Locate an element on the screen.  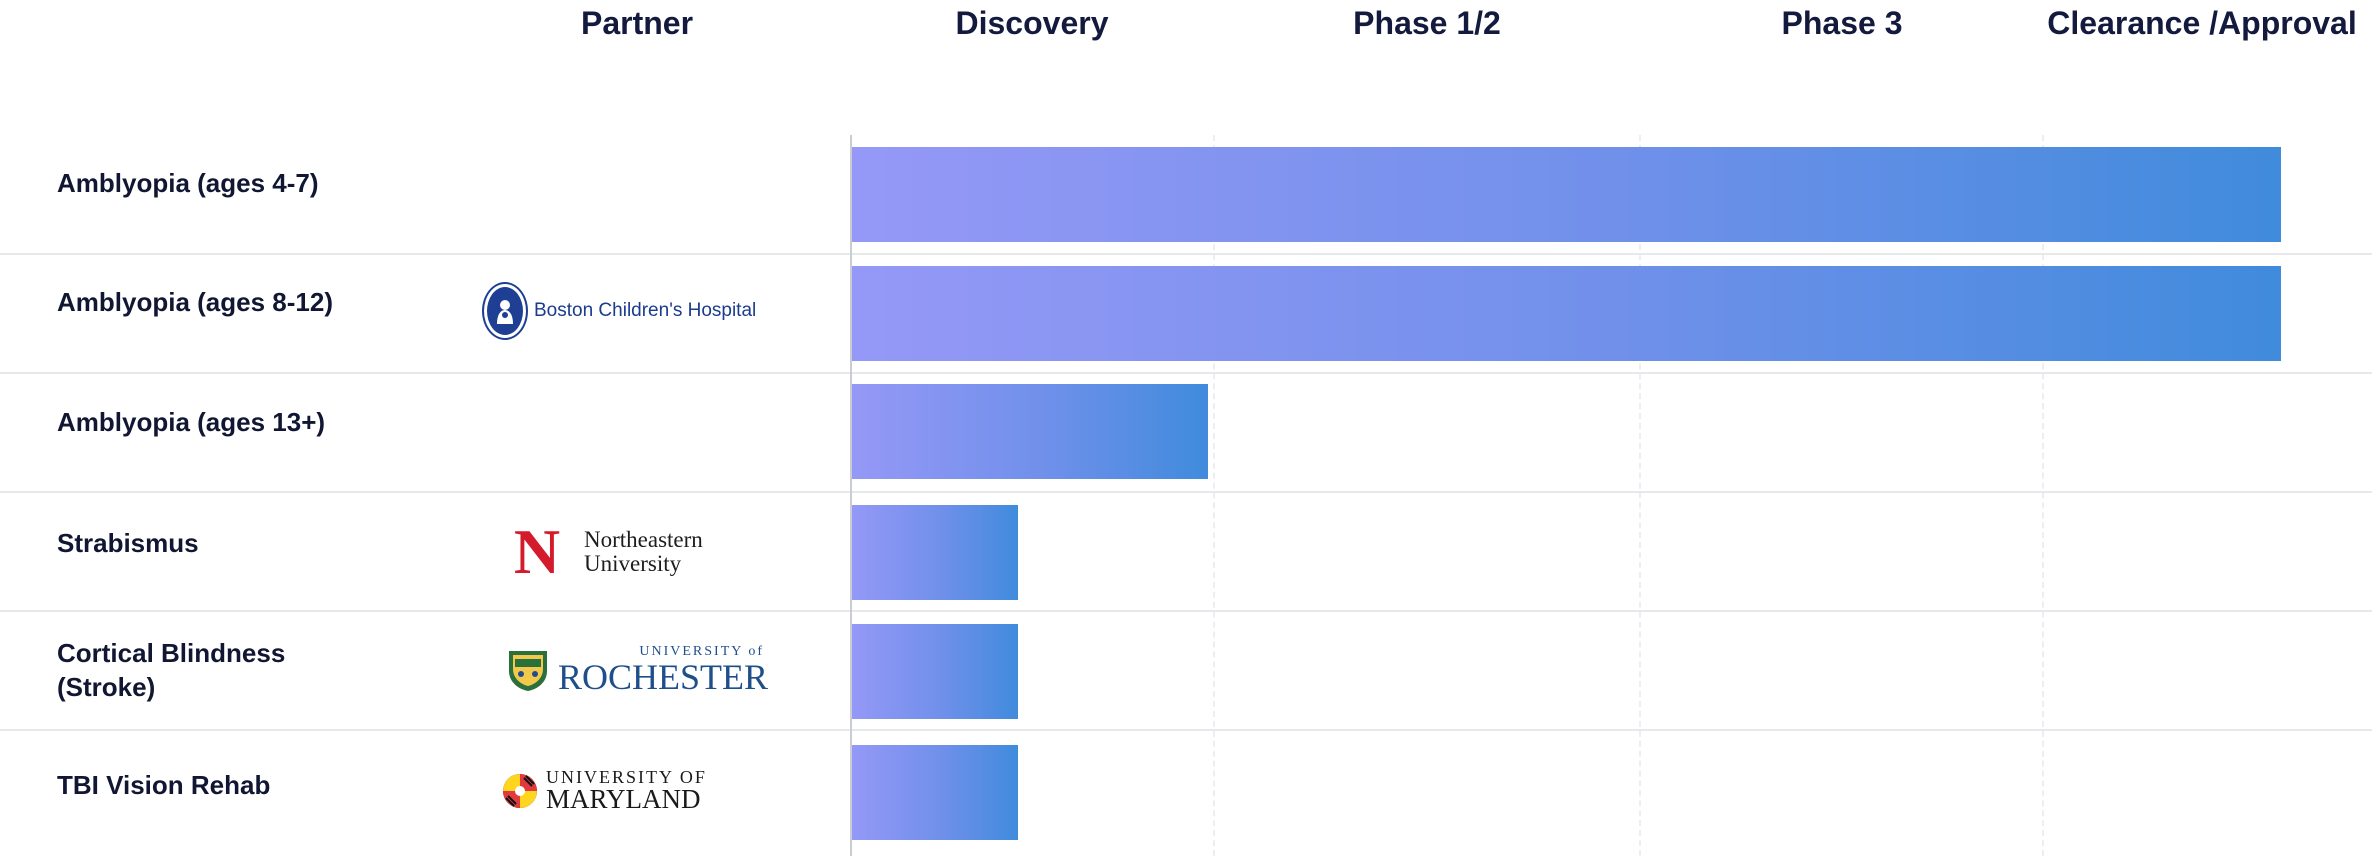
partner-logo-northeastern: N Northeastern University is located at coordinates (603, 551).